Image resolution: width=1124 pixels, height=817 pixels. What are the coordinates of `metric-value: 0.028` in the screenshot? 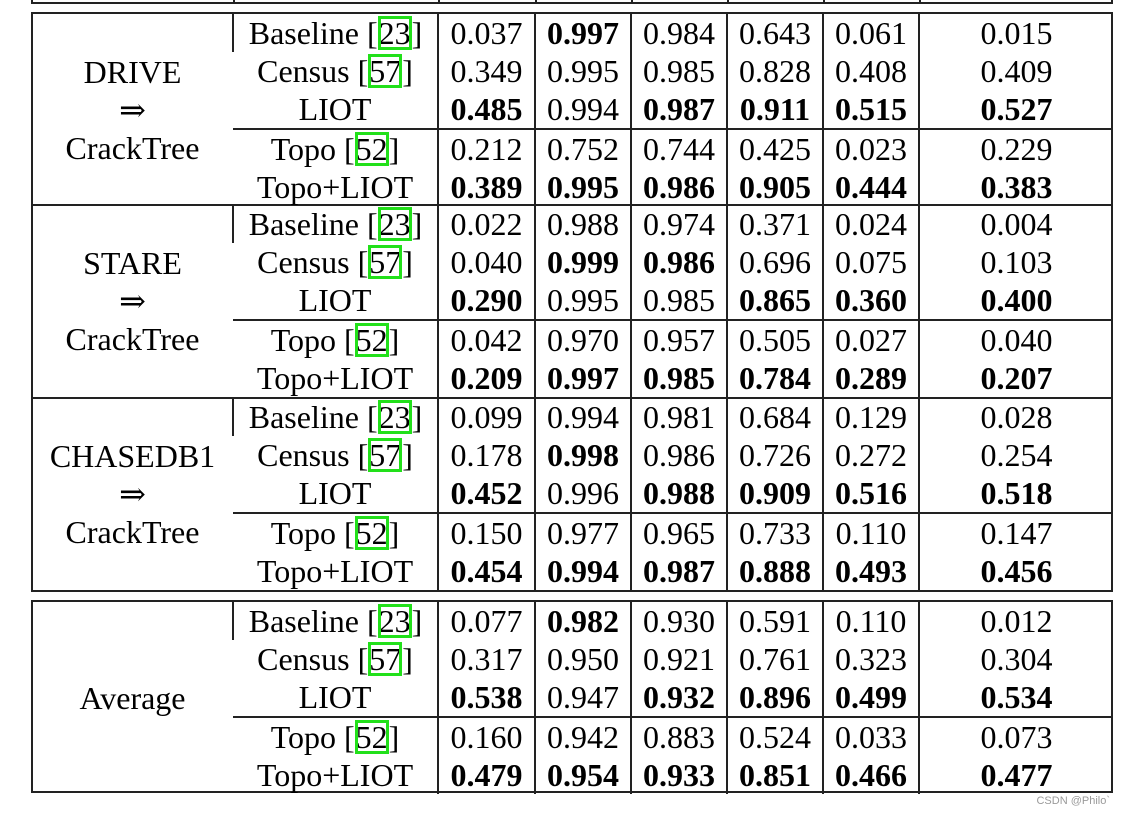 It's located at (1015, 417).